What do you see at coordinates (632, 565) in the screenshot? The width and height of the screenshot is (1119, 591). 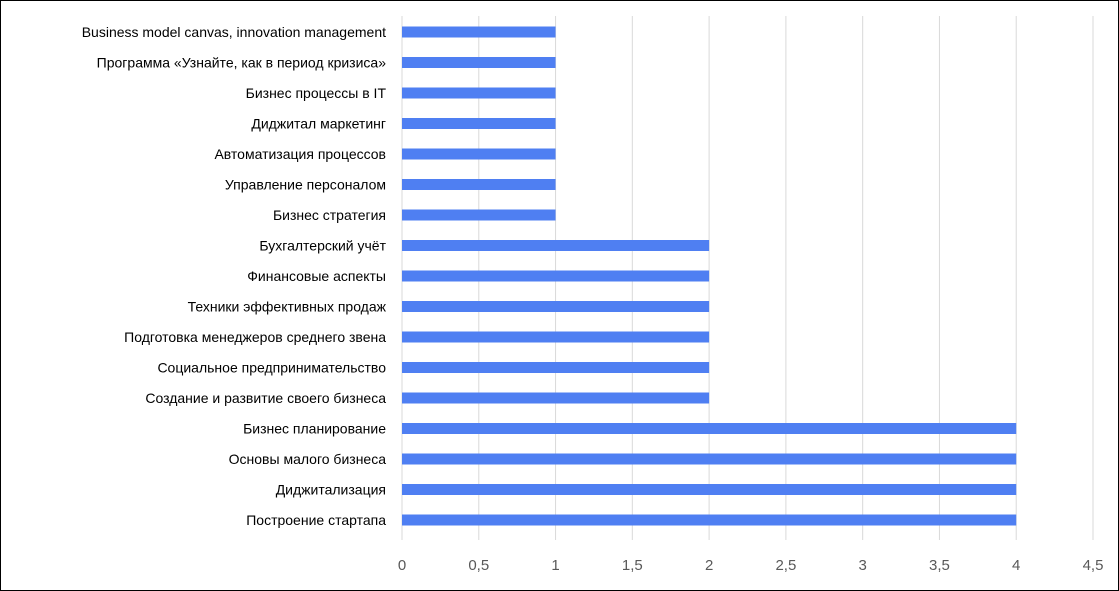 I see `x-tick-label: 1,5` at bounding box center [632, 565].